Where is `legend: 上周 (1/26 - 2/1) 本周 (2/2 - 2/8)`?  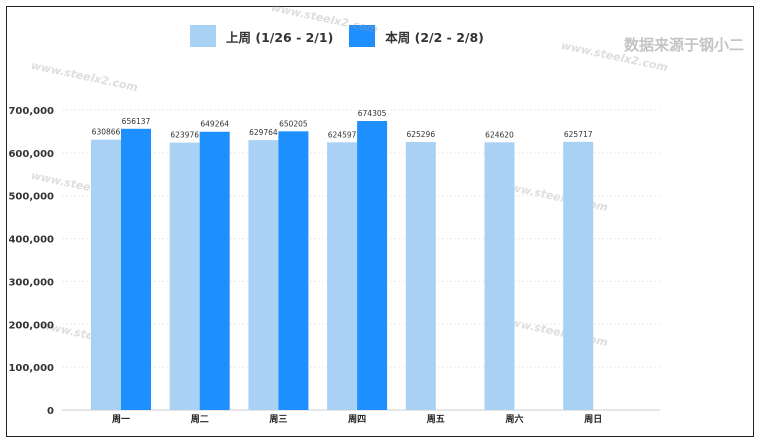
legend: 上周 (1/26 - 2/1) 本周 (2/2 - 2/8) is located at coordinates (345, 36).